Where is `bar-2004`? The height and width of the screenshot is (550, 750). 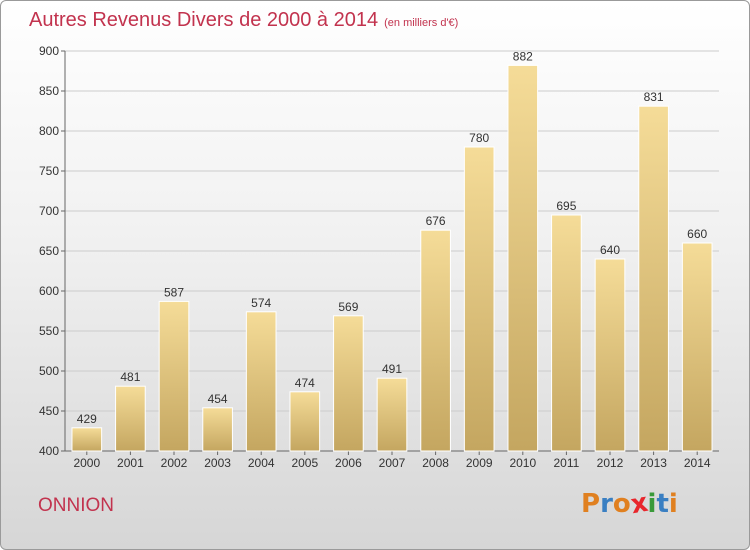
bar-2004 is located at coordinates (261, 381).